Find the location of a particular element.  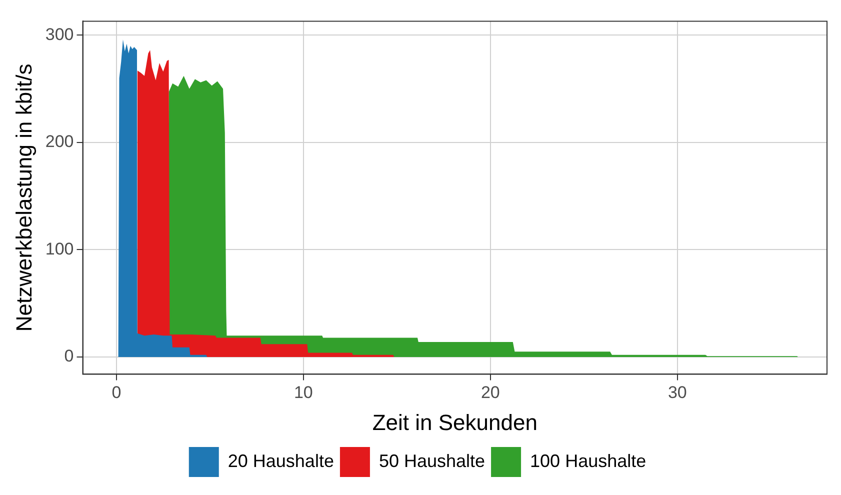

x-tick-label: 10 is located at coordinates (303, 392).